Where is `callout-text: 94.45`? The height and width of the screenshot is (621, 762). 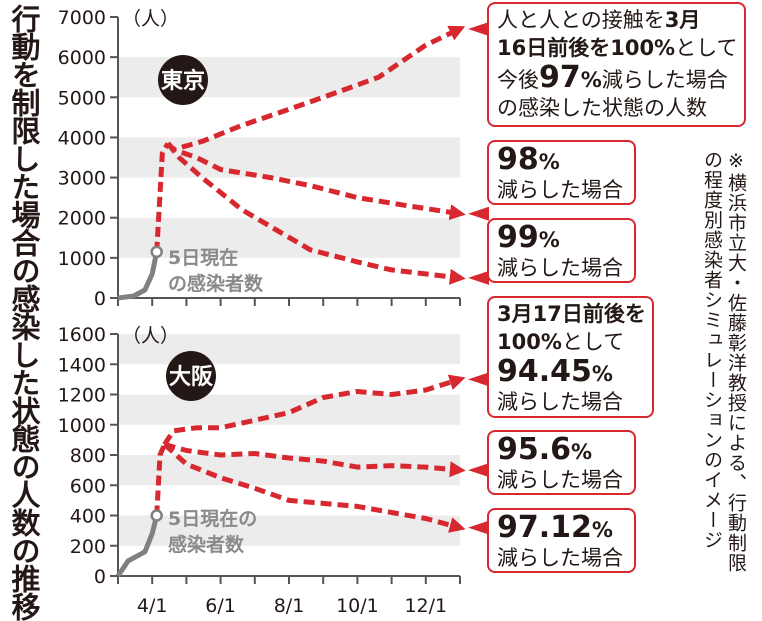 callout-text: 94.45 is located at coordinates (544, 371).